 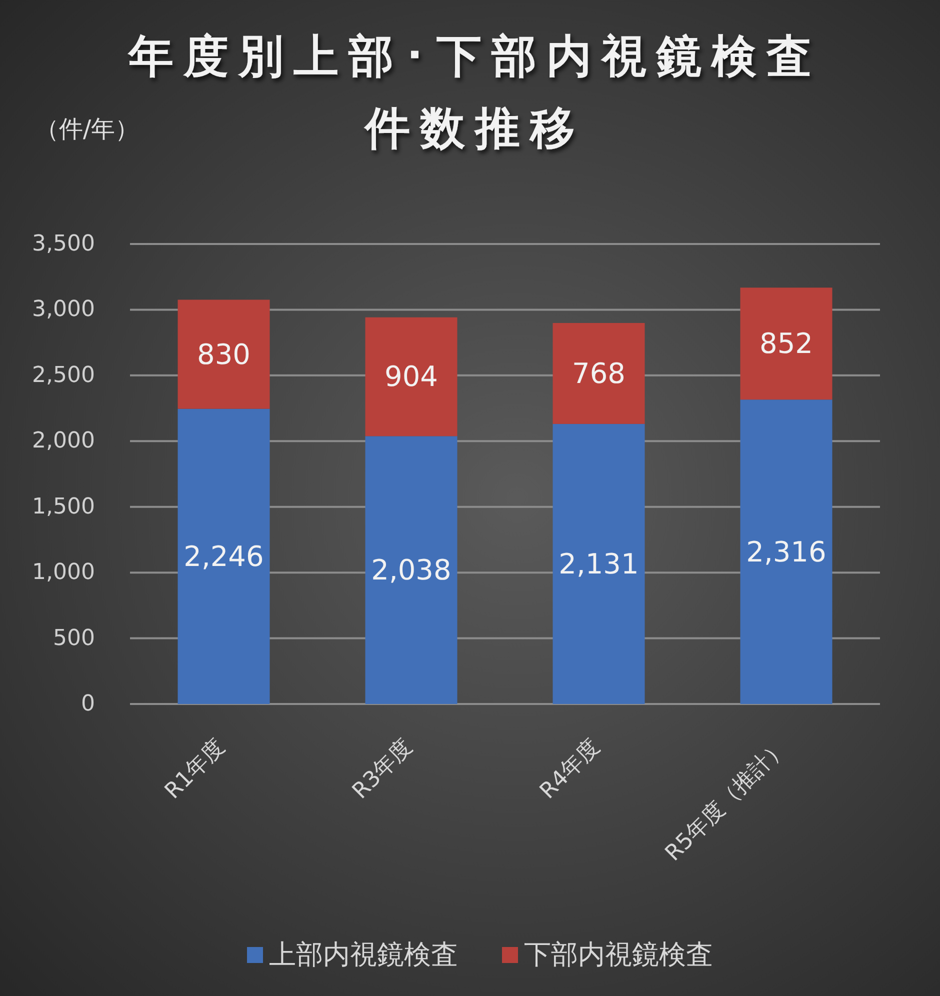 What do you see at coordinates (63, 244) in the screenshot?
I see `y-tick-label: 3,500` at bounding box center [63, 244].